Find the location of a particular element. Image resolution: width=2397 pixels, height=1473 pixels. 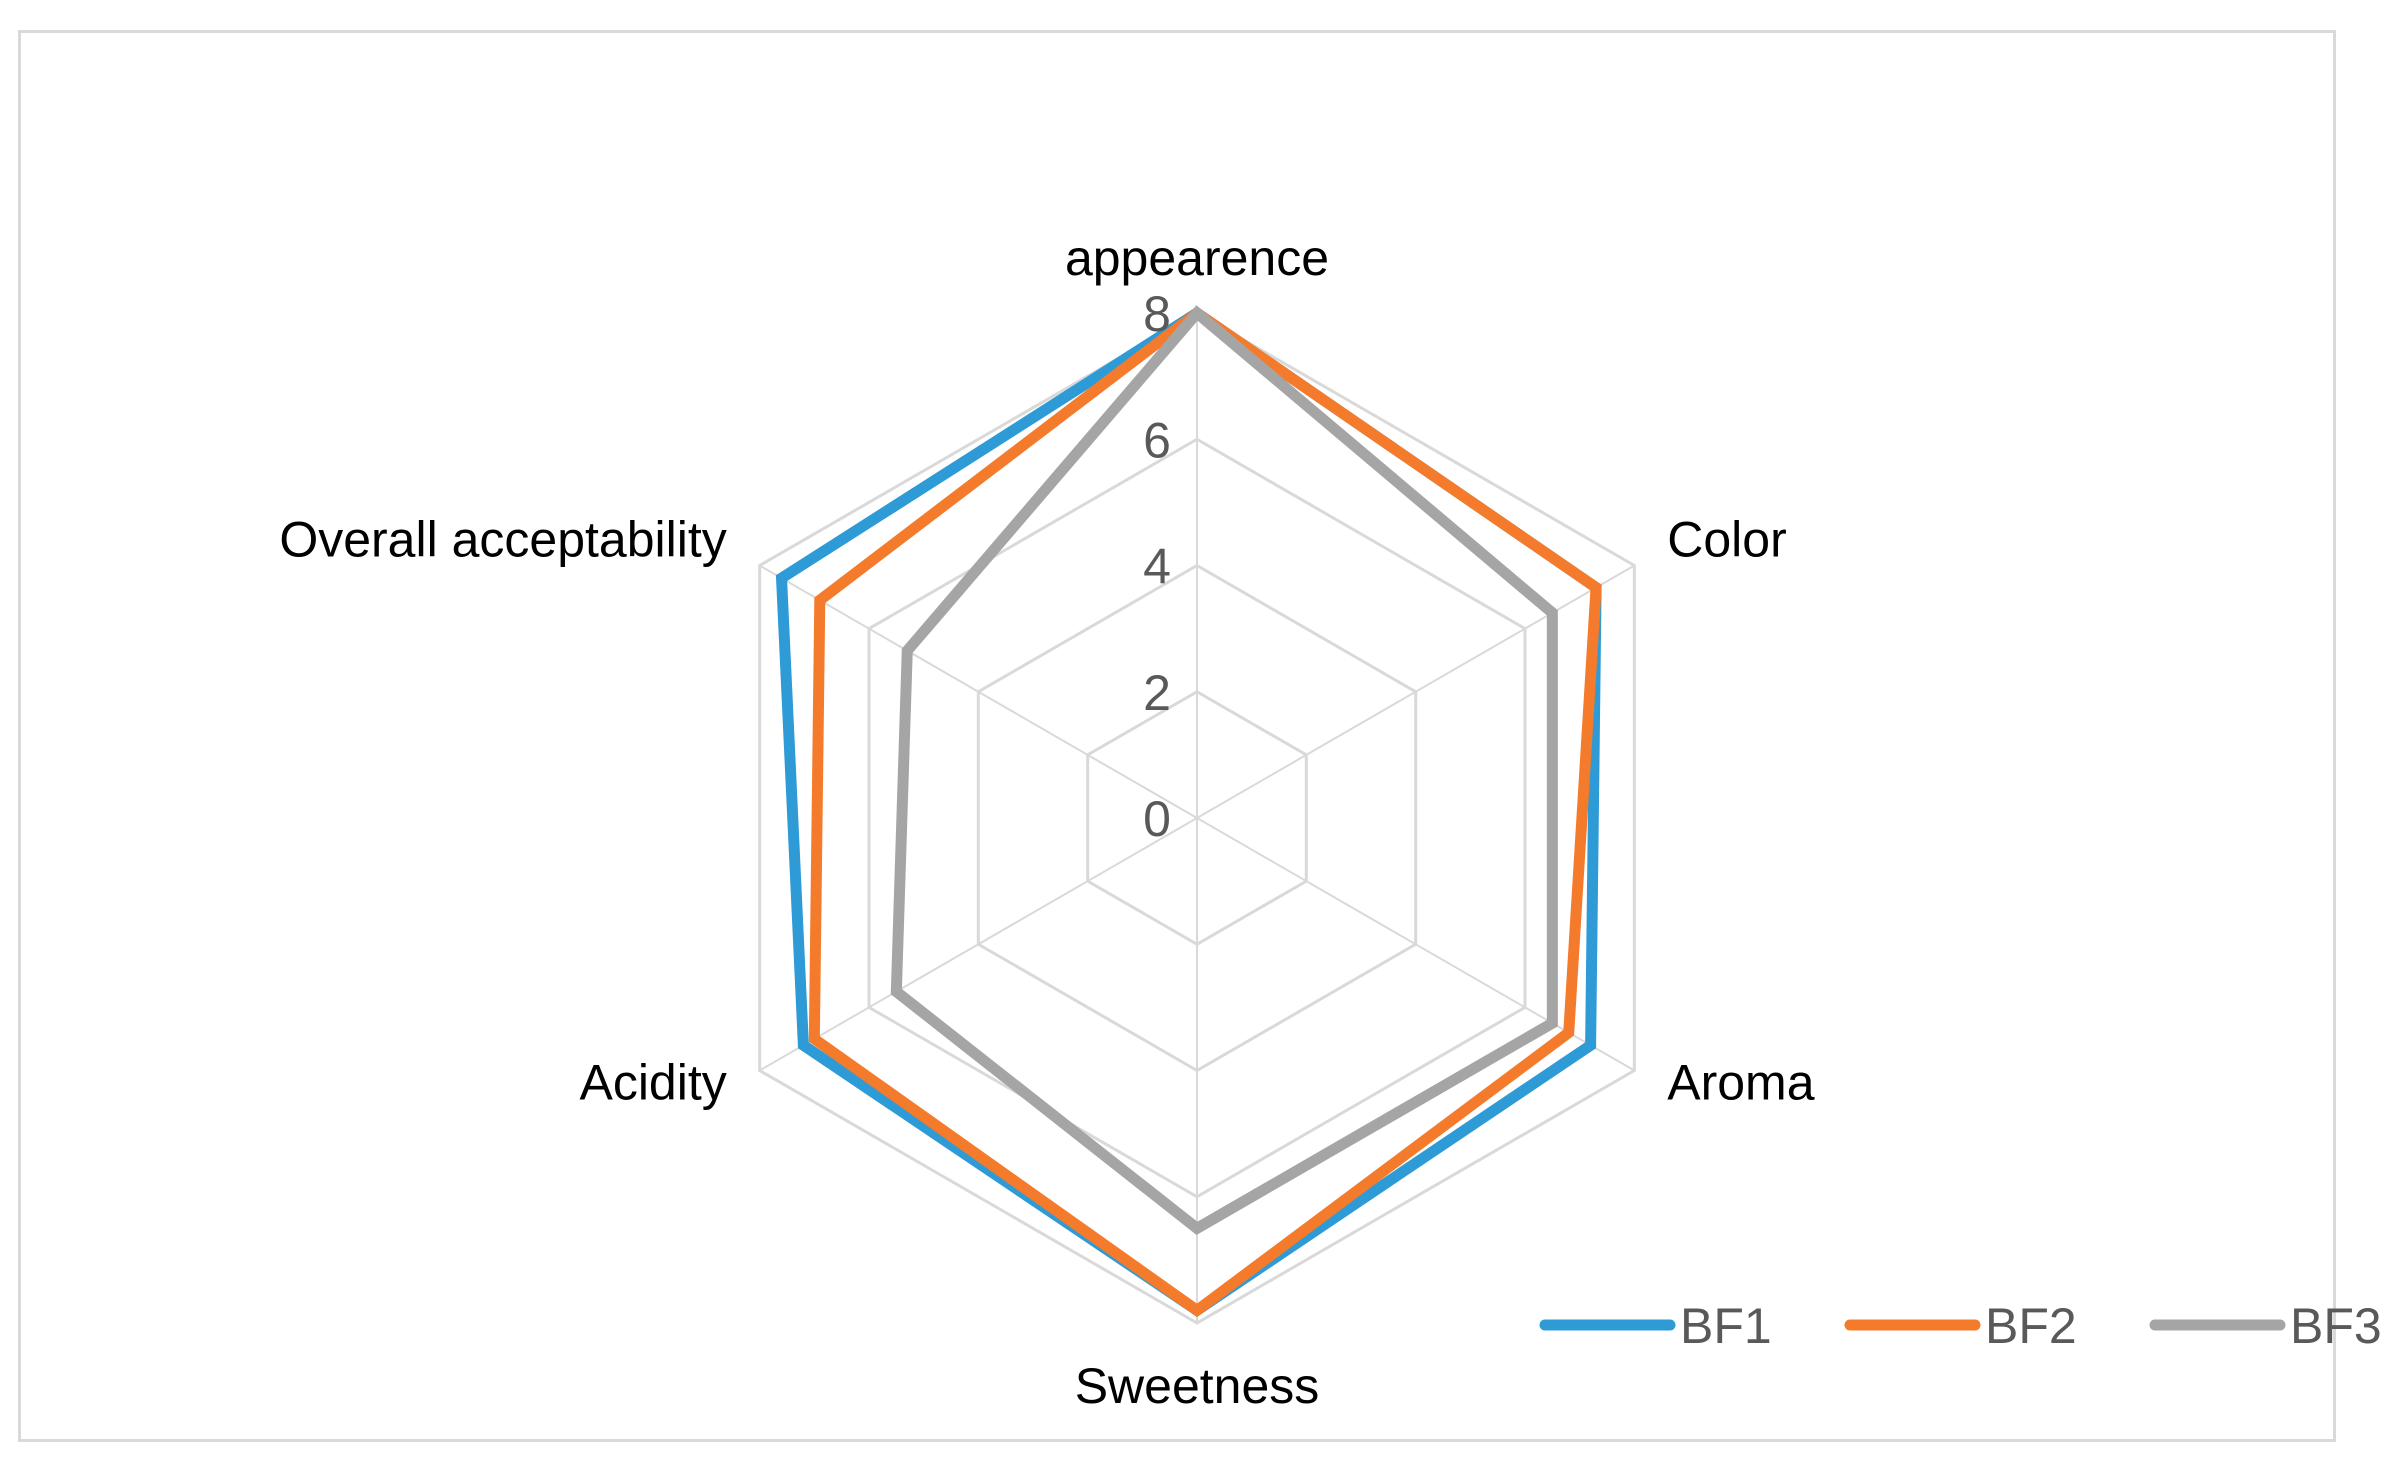

spoke-aroma is located at coordinates (1415, 944).